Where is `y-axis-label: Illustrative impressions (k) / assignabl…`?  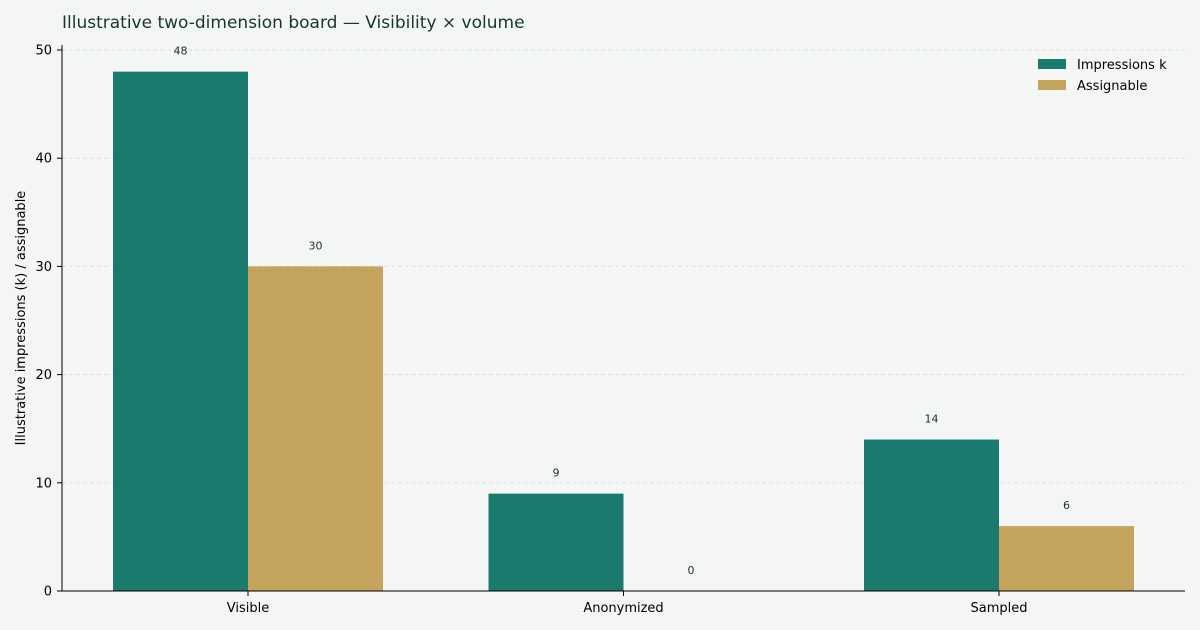
y-axis-label: Illustrative impressions (k) / assignabl… is located at coordinates (21, 318).